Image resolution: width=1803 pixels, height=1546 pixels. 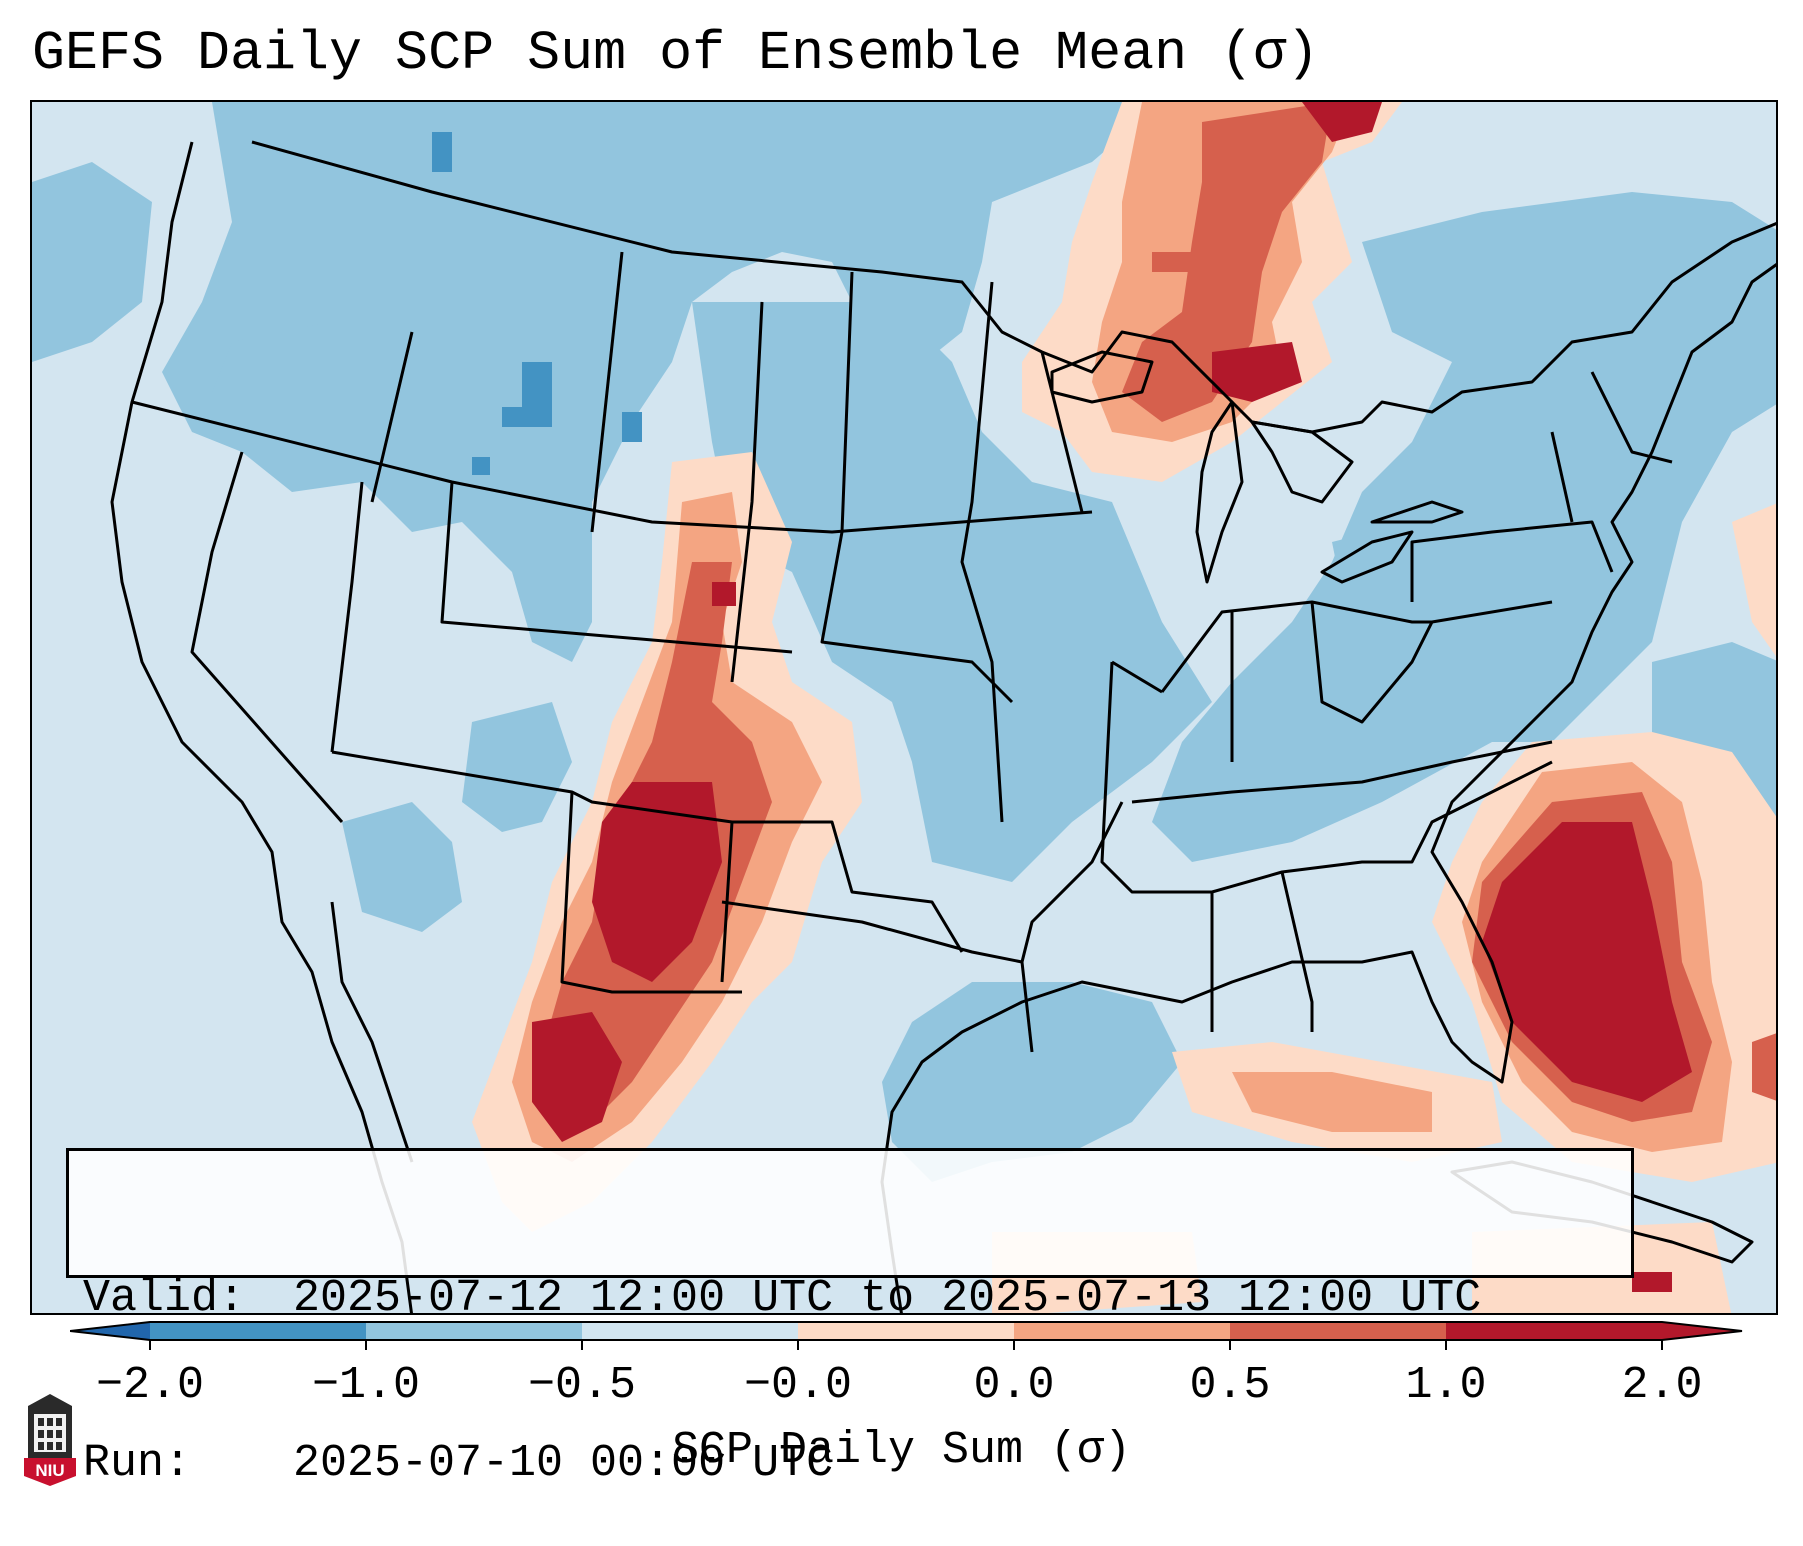 What do you see at coordinates (110, 1331) in the screenshot?
I see `colorbar-extend-low` at bounding box center [110, 1331].